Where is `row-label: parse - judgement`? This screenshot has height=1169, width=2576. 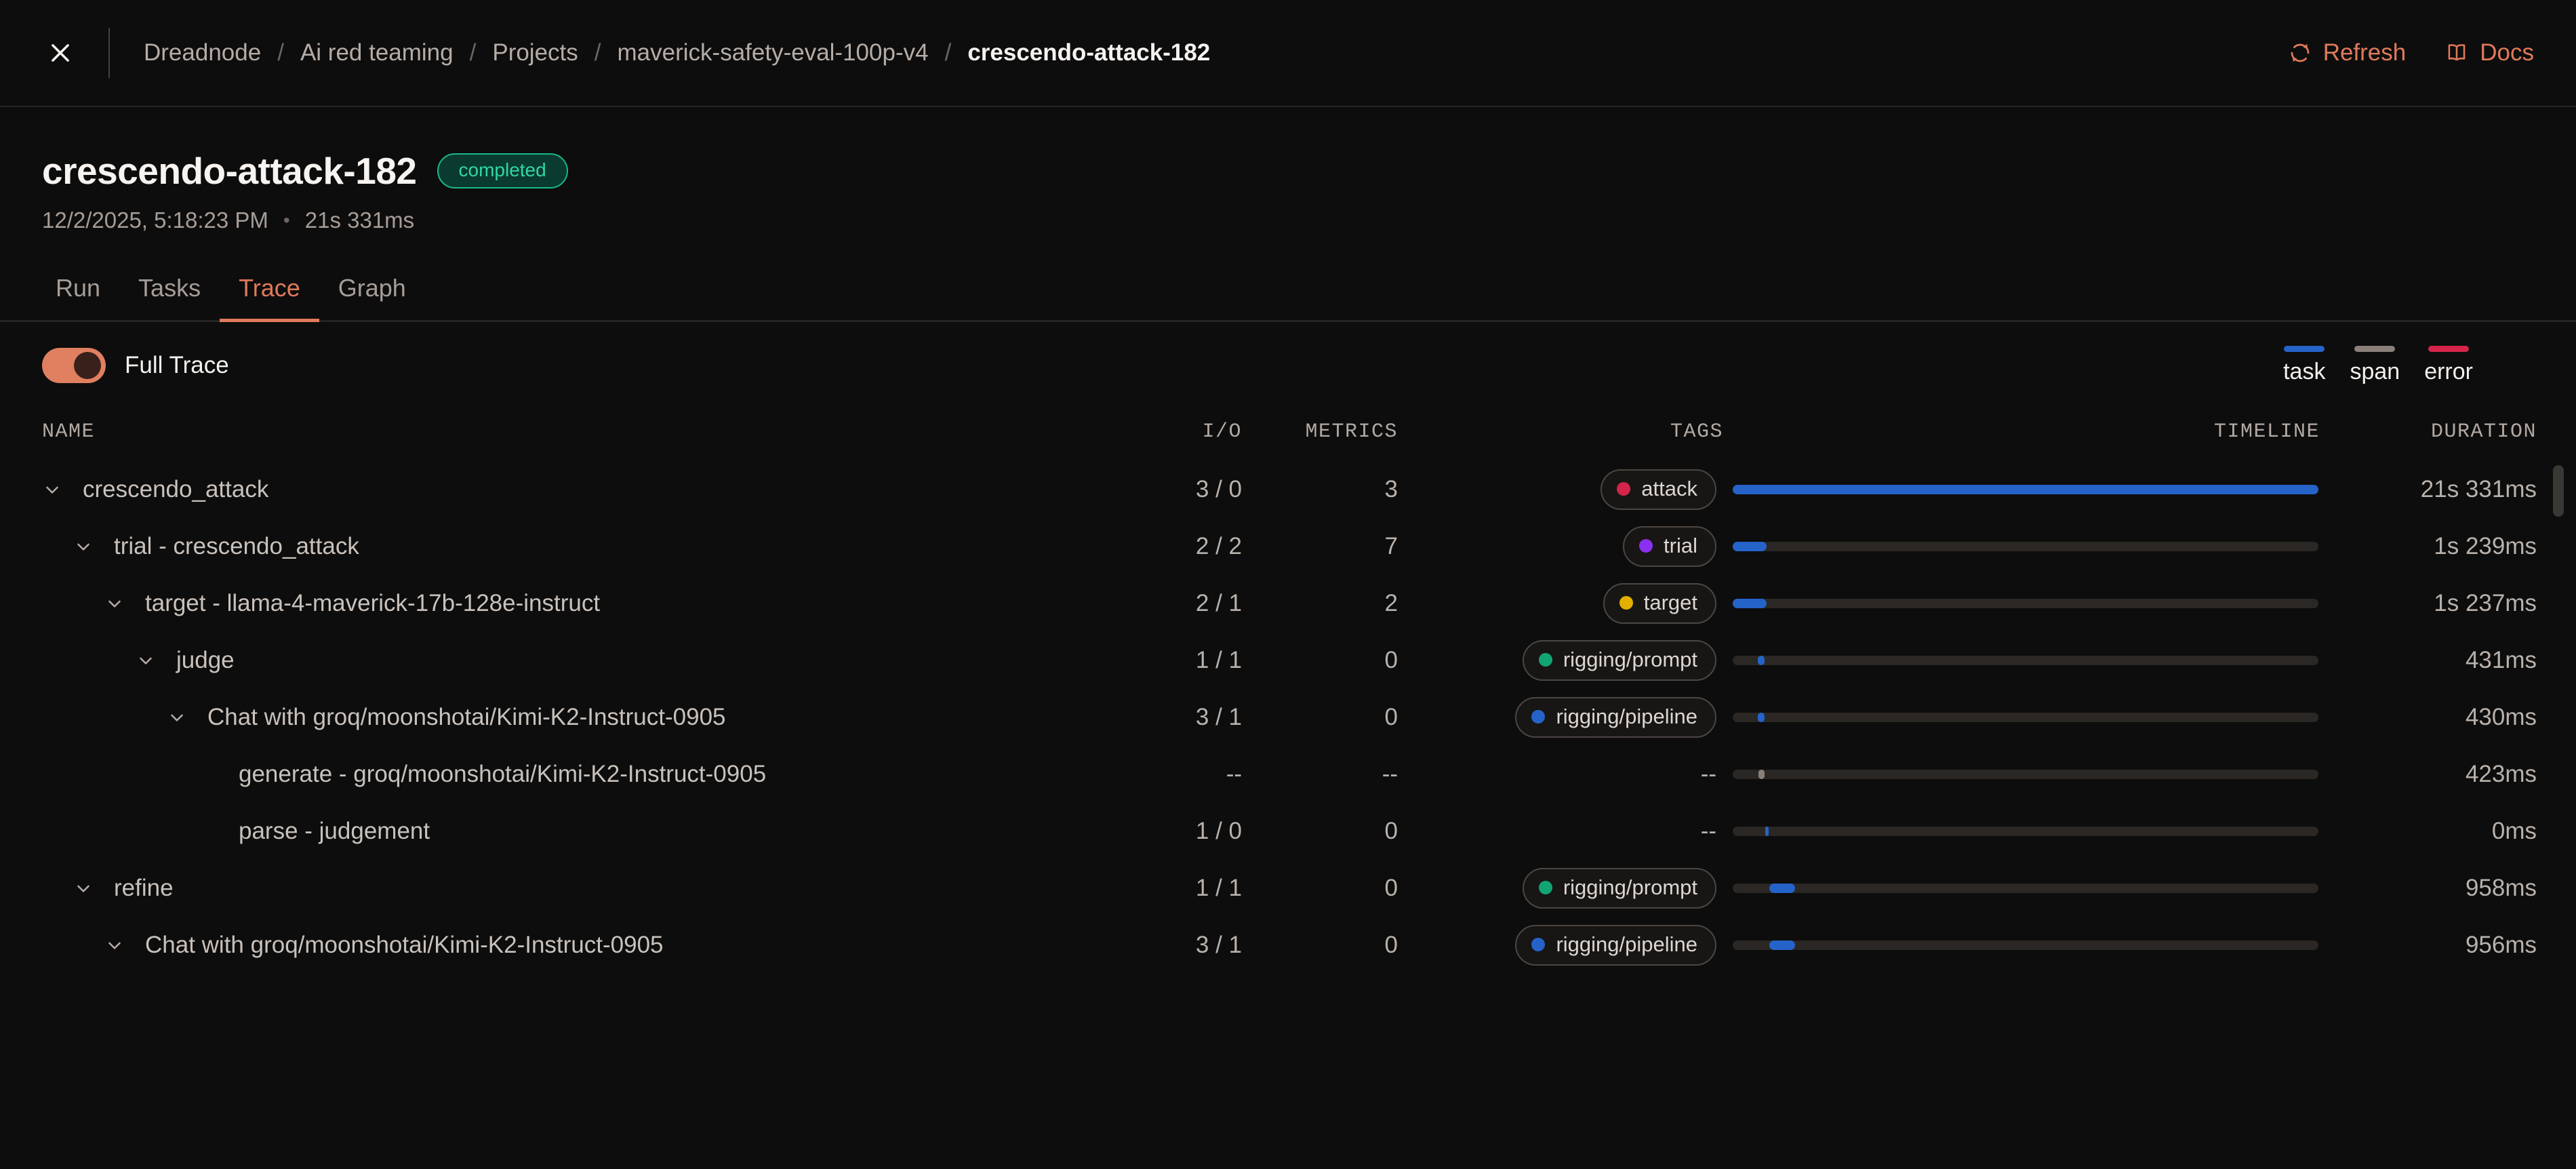
row-label: parse - judgement is located at coordinates (334, 831).